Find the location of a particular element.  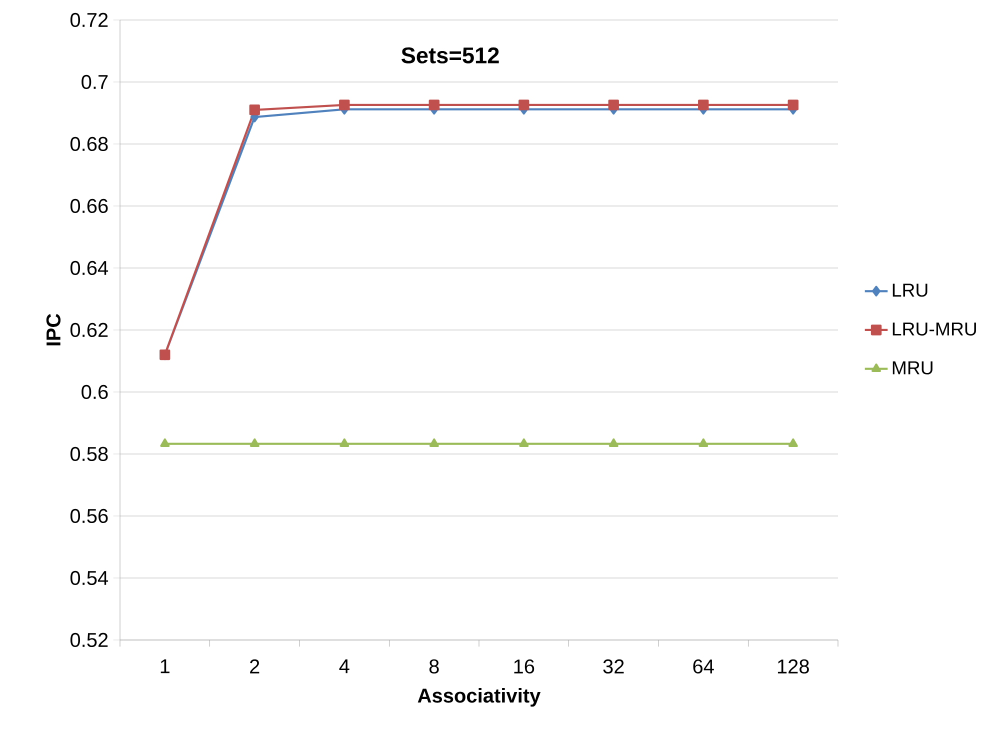

legend-label: LRU is located at coordinates (910, 290).